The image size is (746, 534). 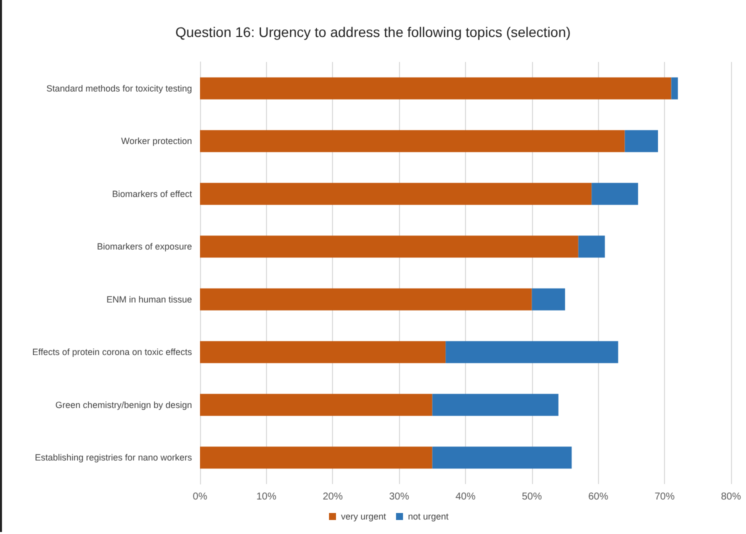 I want to click on y-tick-label: Green chemistry/benign by design, so click(x=123, y=405).